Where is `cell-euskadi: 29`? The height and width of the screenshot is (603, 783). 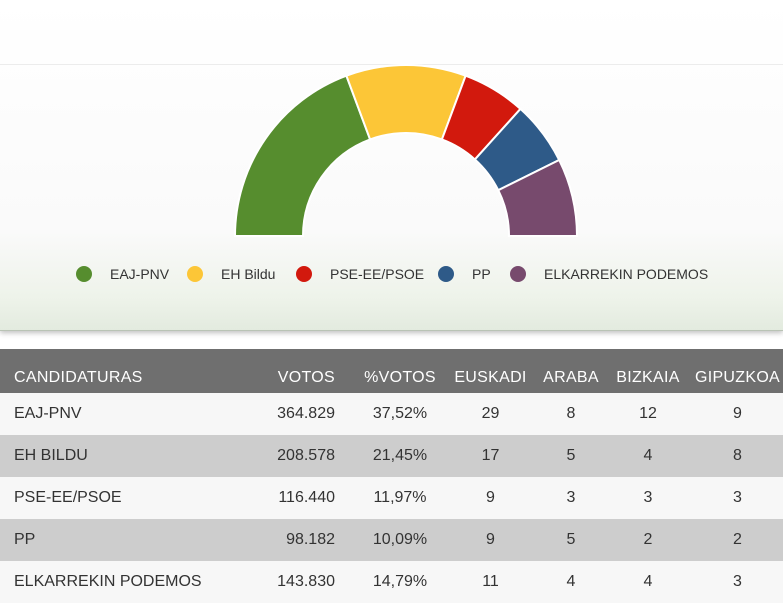
cell-euskadi: 29 is located at coordinates (490, 414).